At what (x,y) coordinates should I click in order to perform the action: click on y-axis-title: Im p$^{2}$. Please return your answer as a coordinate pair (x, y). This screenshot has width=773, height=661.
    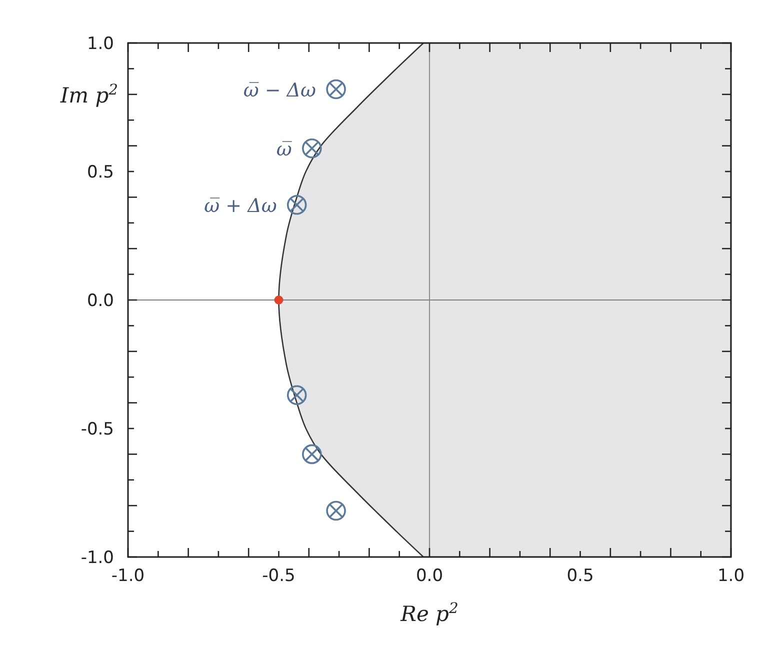
    Looking at the image, I should click on (88, 94).